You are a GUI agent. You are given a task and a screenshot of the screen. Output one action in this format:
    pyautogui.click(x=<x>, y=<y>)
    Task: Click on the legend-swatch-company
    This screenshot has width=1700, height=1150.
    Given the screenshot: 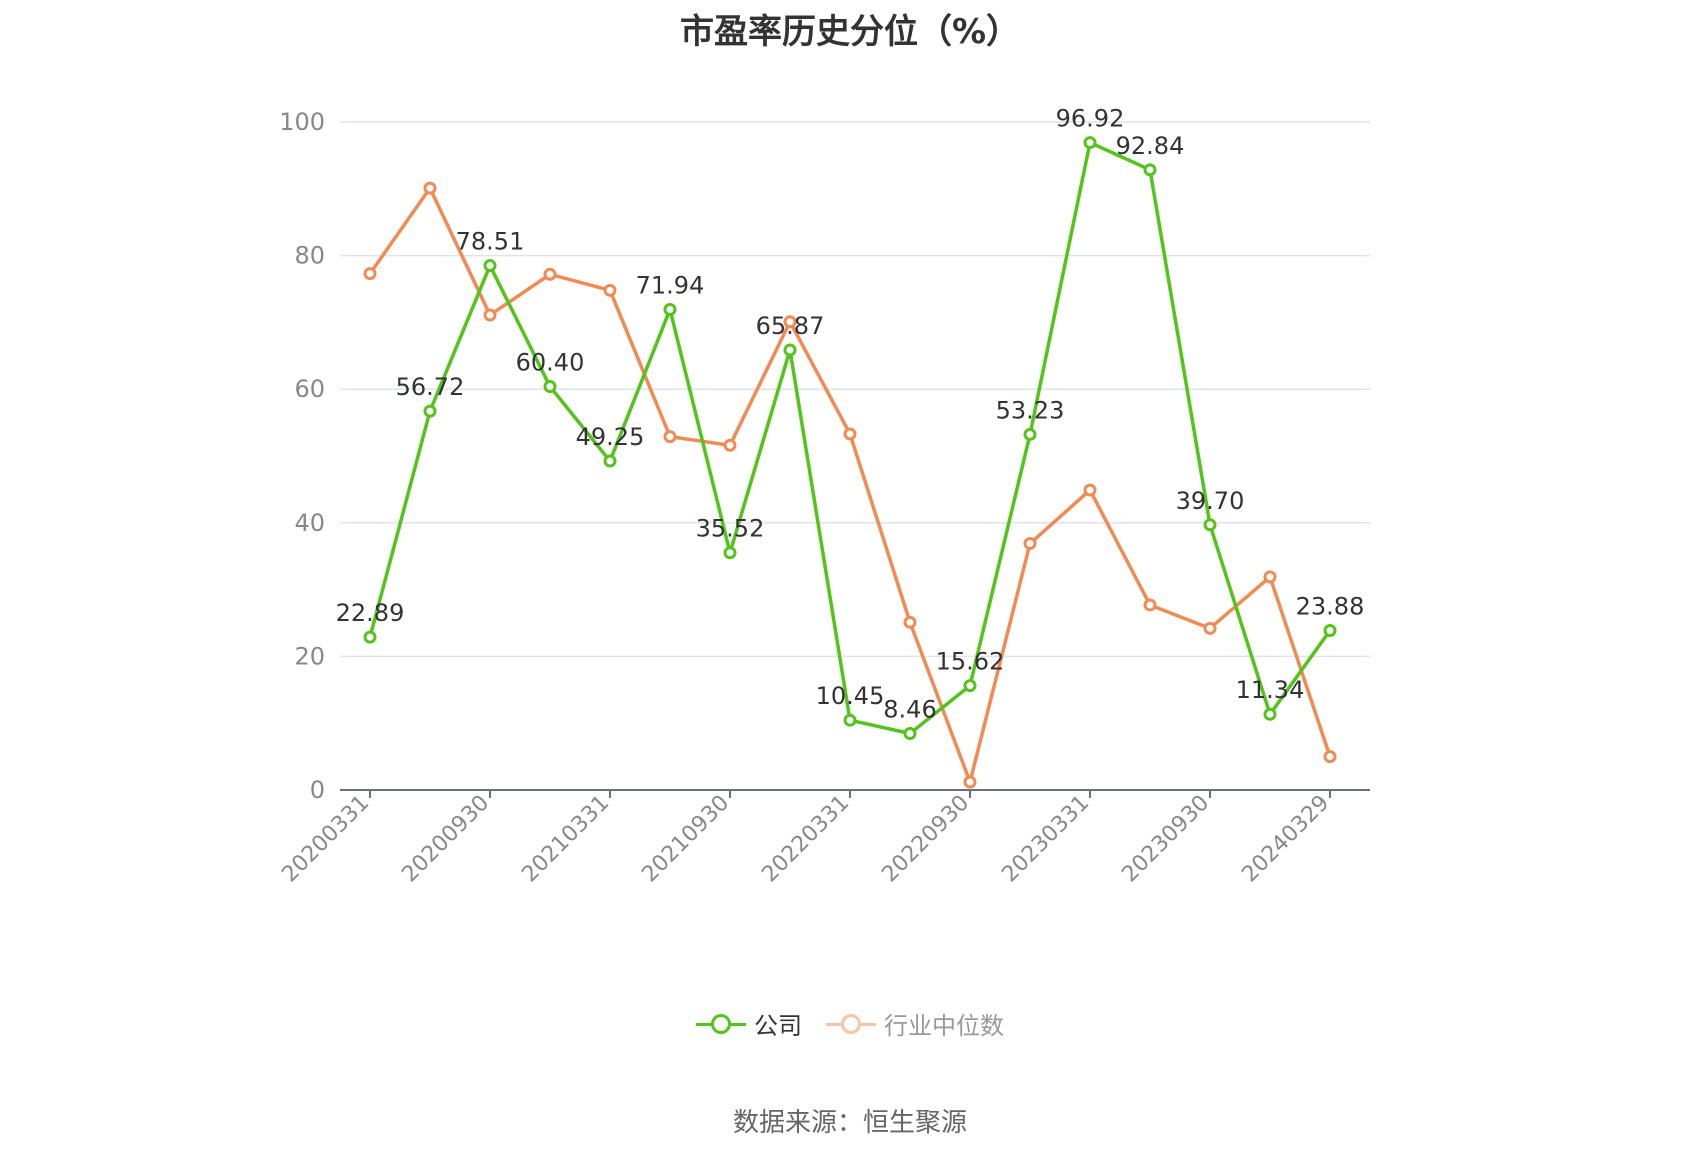 What is the action you would take?
    pyautogui.click(x=721, y=1024)
    